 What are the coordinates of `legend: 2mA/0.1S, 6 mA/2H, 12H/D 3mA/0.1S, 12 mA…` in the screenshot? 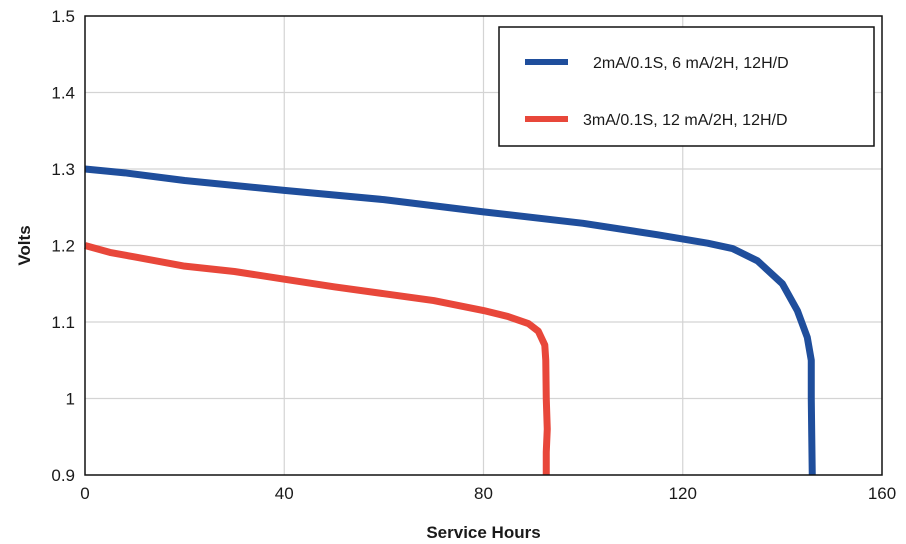 It's located at (686, 86).